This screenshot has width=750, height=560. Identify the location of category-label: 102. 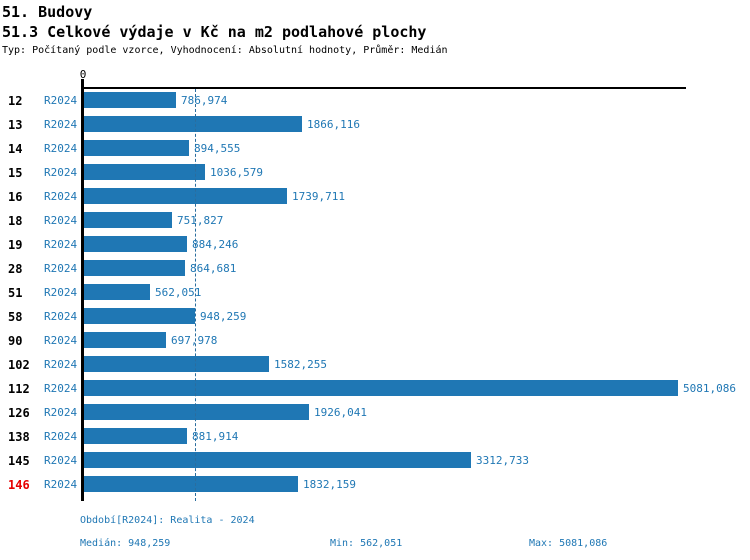
(19, 365).